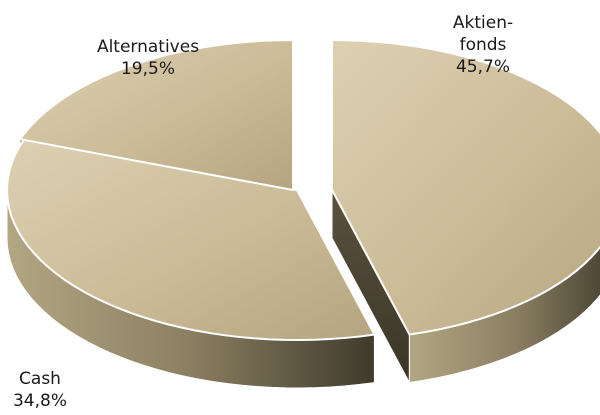 This screenshot has width=600, height=415. Describe the element at coordinates (40, 379) in the screenshot. I see `slice-label-line: Cash` at that location.